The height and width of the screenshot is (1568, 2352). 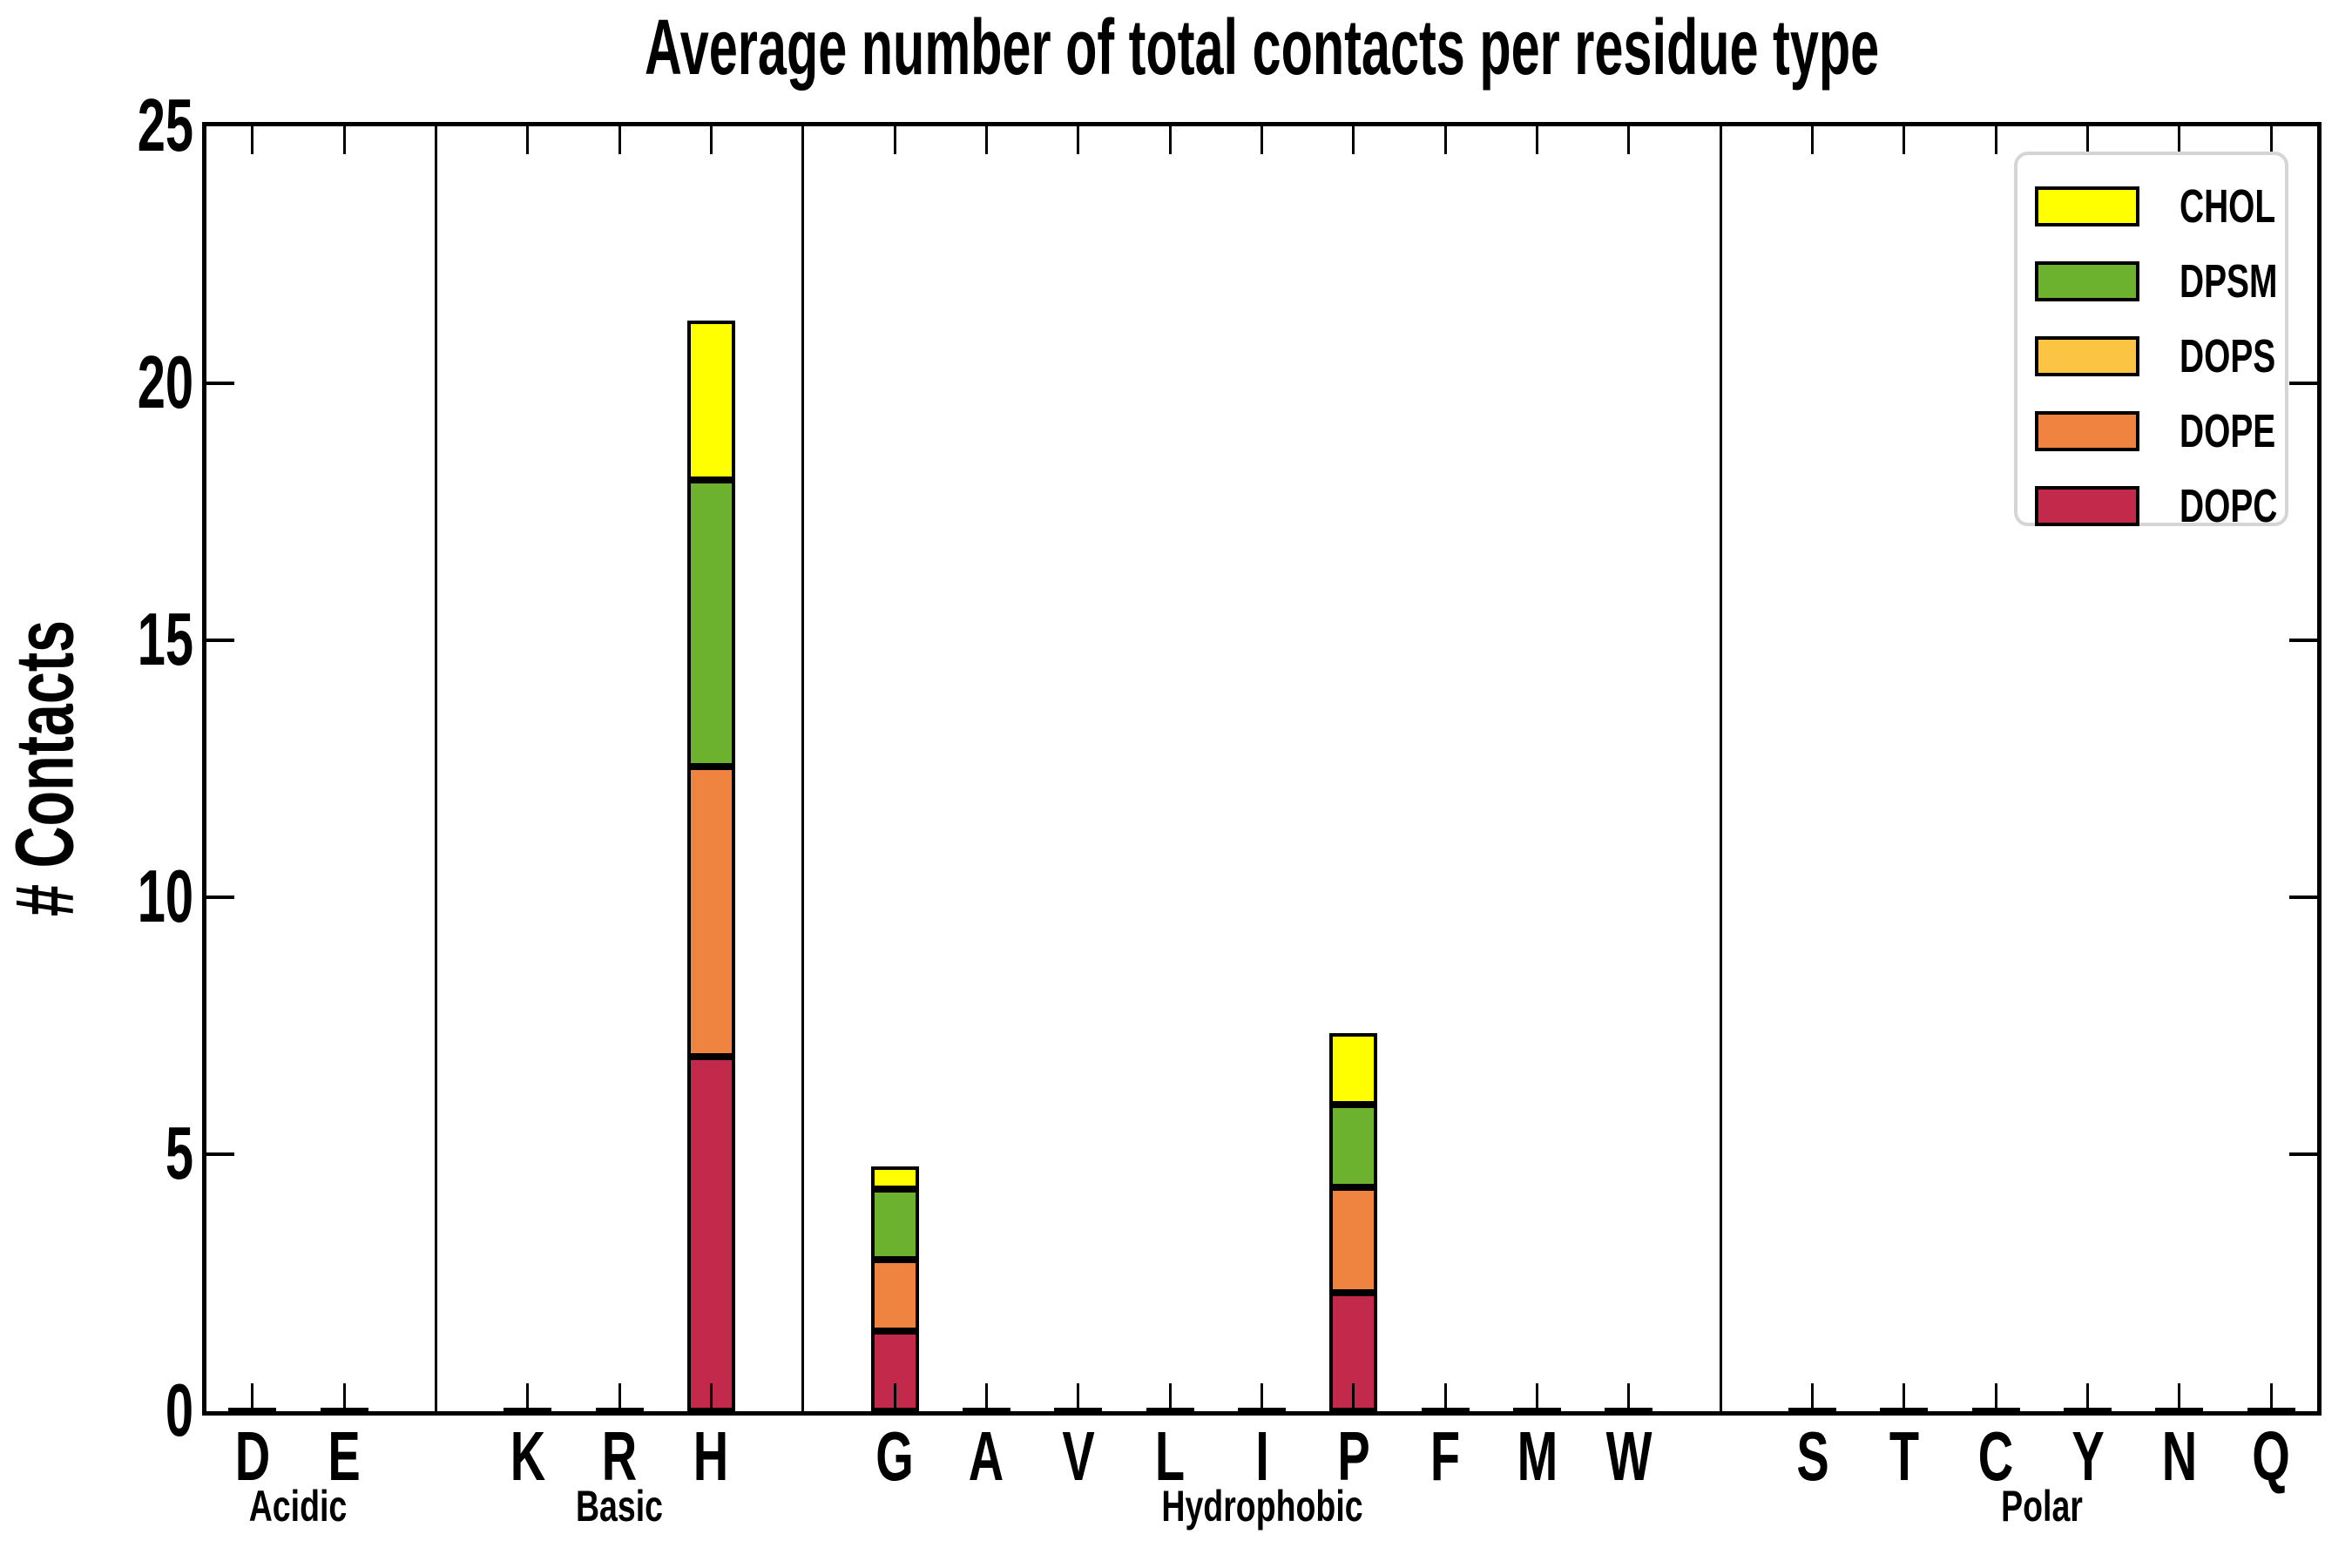 What do you see at coordinates (895, 1178) in the screenshot?
I see `bar-segment-G-chol` at bounding box center [895, 1178].